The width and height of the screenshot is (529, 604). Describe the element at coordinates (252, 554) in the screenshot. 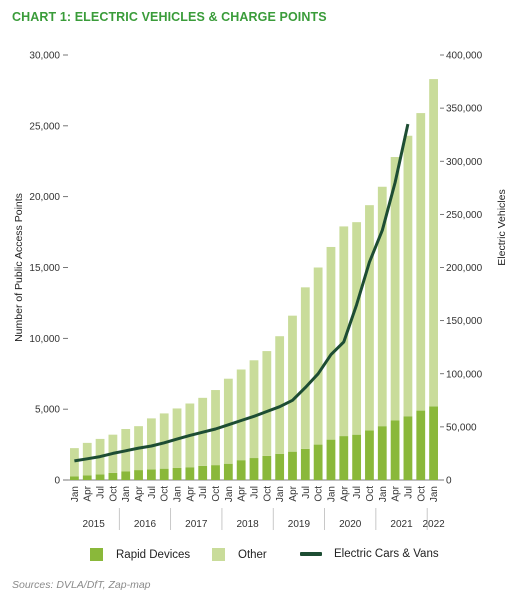

I see `legend-label-other: Other` at that location.